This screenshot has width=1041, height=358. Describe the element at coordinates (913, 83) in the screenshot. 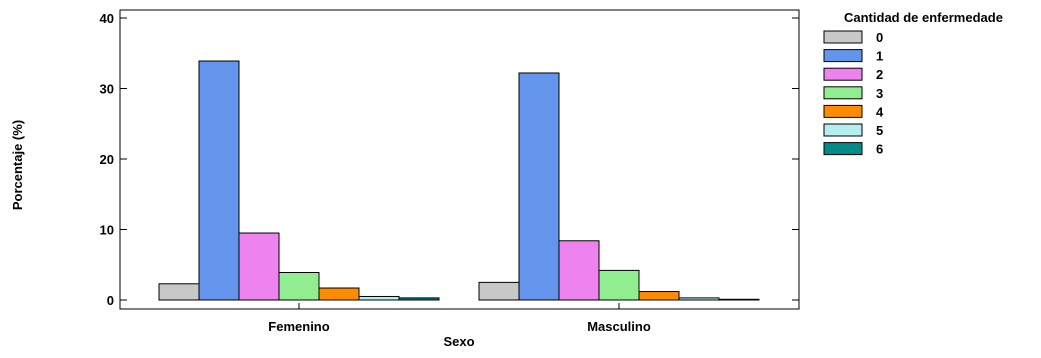

I see `legend: Cantidad de enfermedade 0 1 2 3 4 5 6` at that location.